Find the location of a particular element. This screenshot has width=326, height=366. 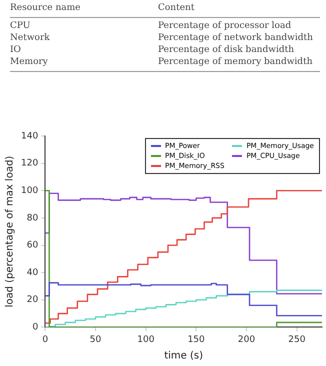

text: Content is located at coordinates (176, 8).